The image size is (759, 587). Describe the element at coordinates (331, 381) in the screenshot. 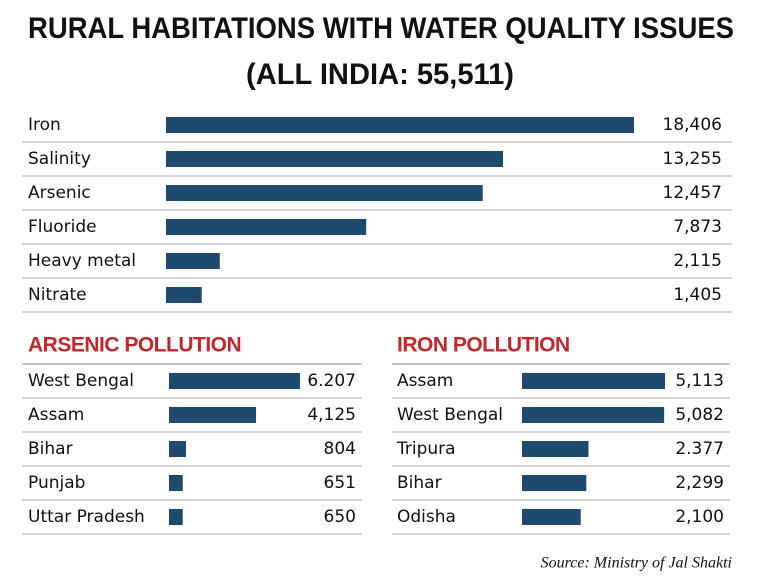

I see `value-label: 6.207` at that location.